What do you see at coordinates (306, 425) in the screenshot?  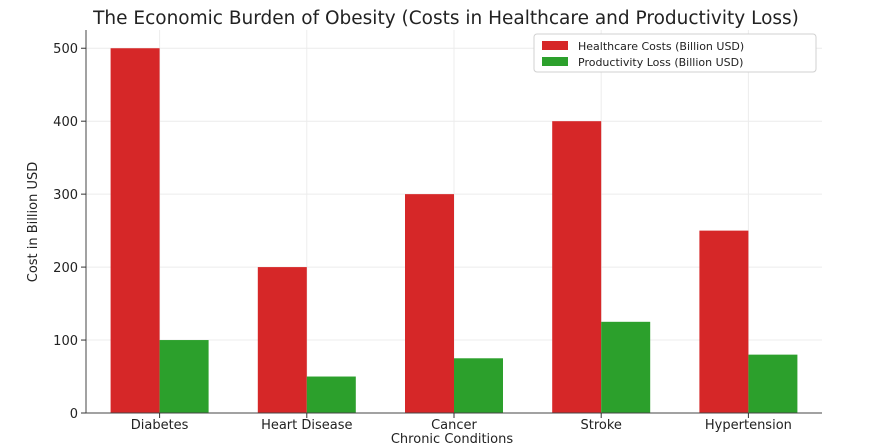 I see `x-tick-label: Heart Disease` at bounding box center [306, 425].